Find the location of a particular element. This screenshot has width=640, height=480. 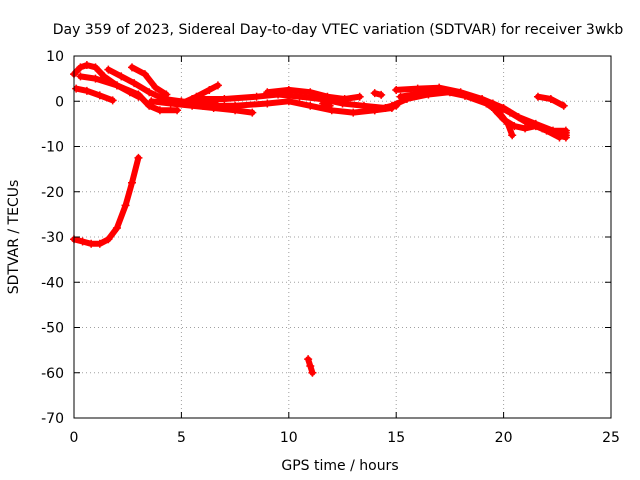

x-tick-labels: 0 5 10 15 20 25 is located at coordinates (345, 438).